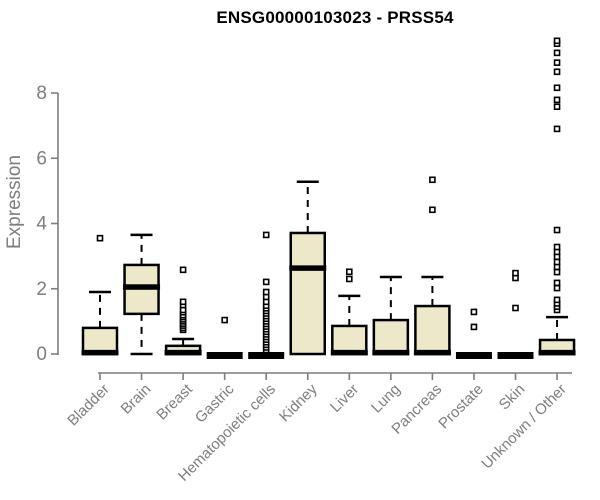 The height and width of the screenshot is (500, 600). I want to click on x-tick-label: Bladder, so click(88, 405).